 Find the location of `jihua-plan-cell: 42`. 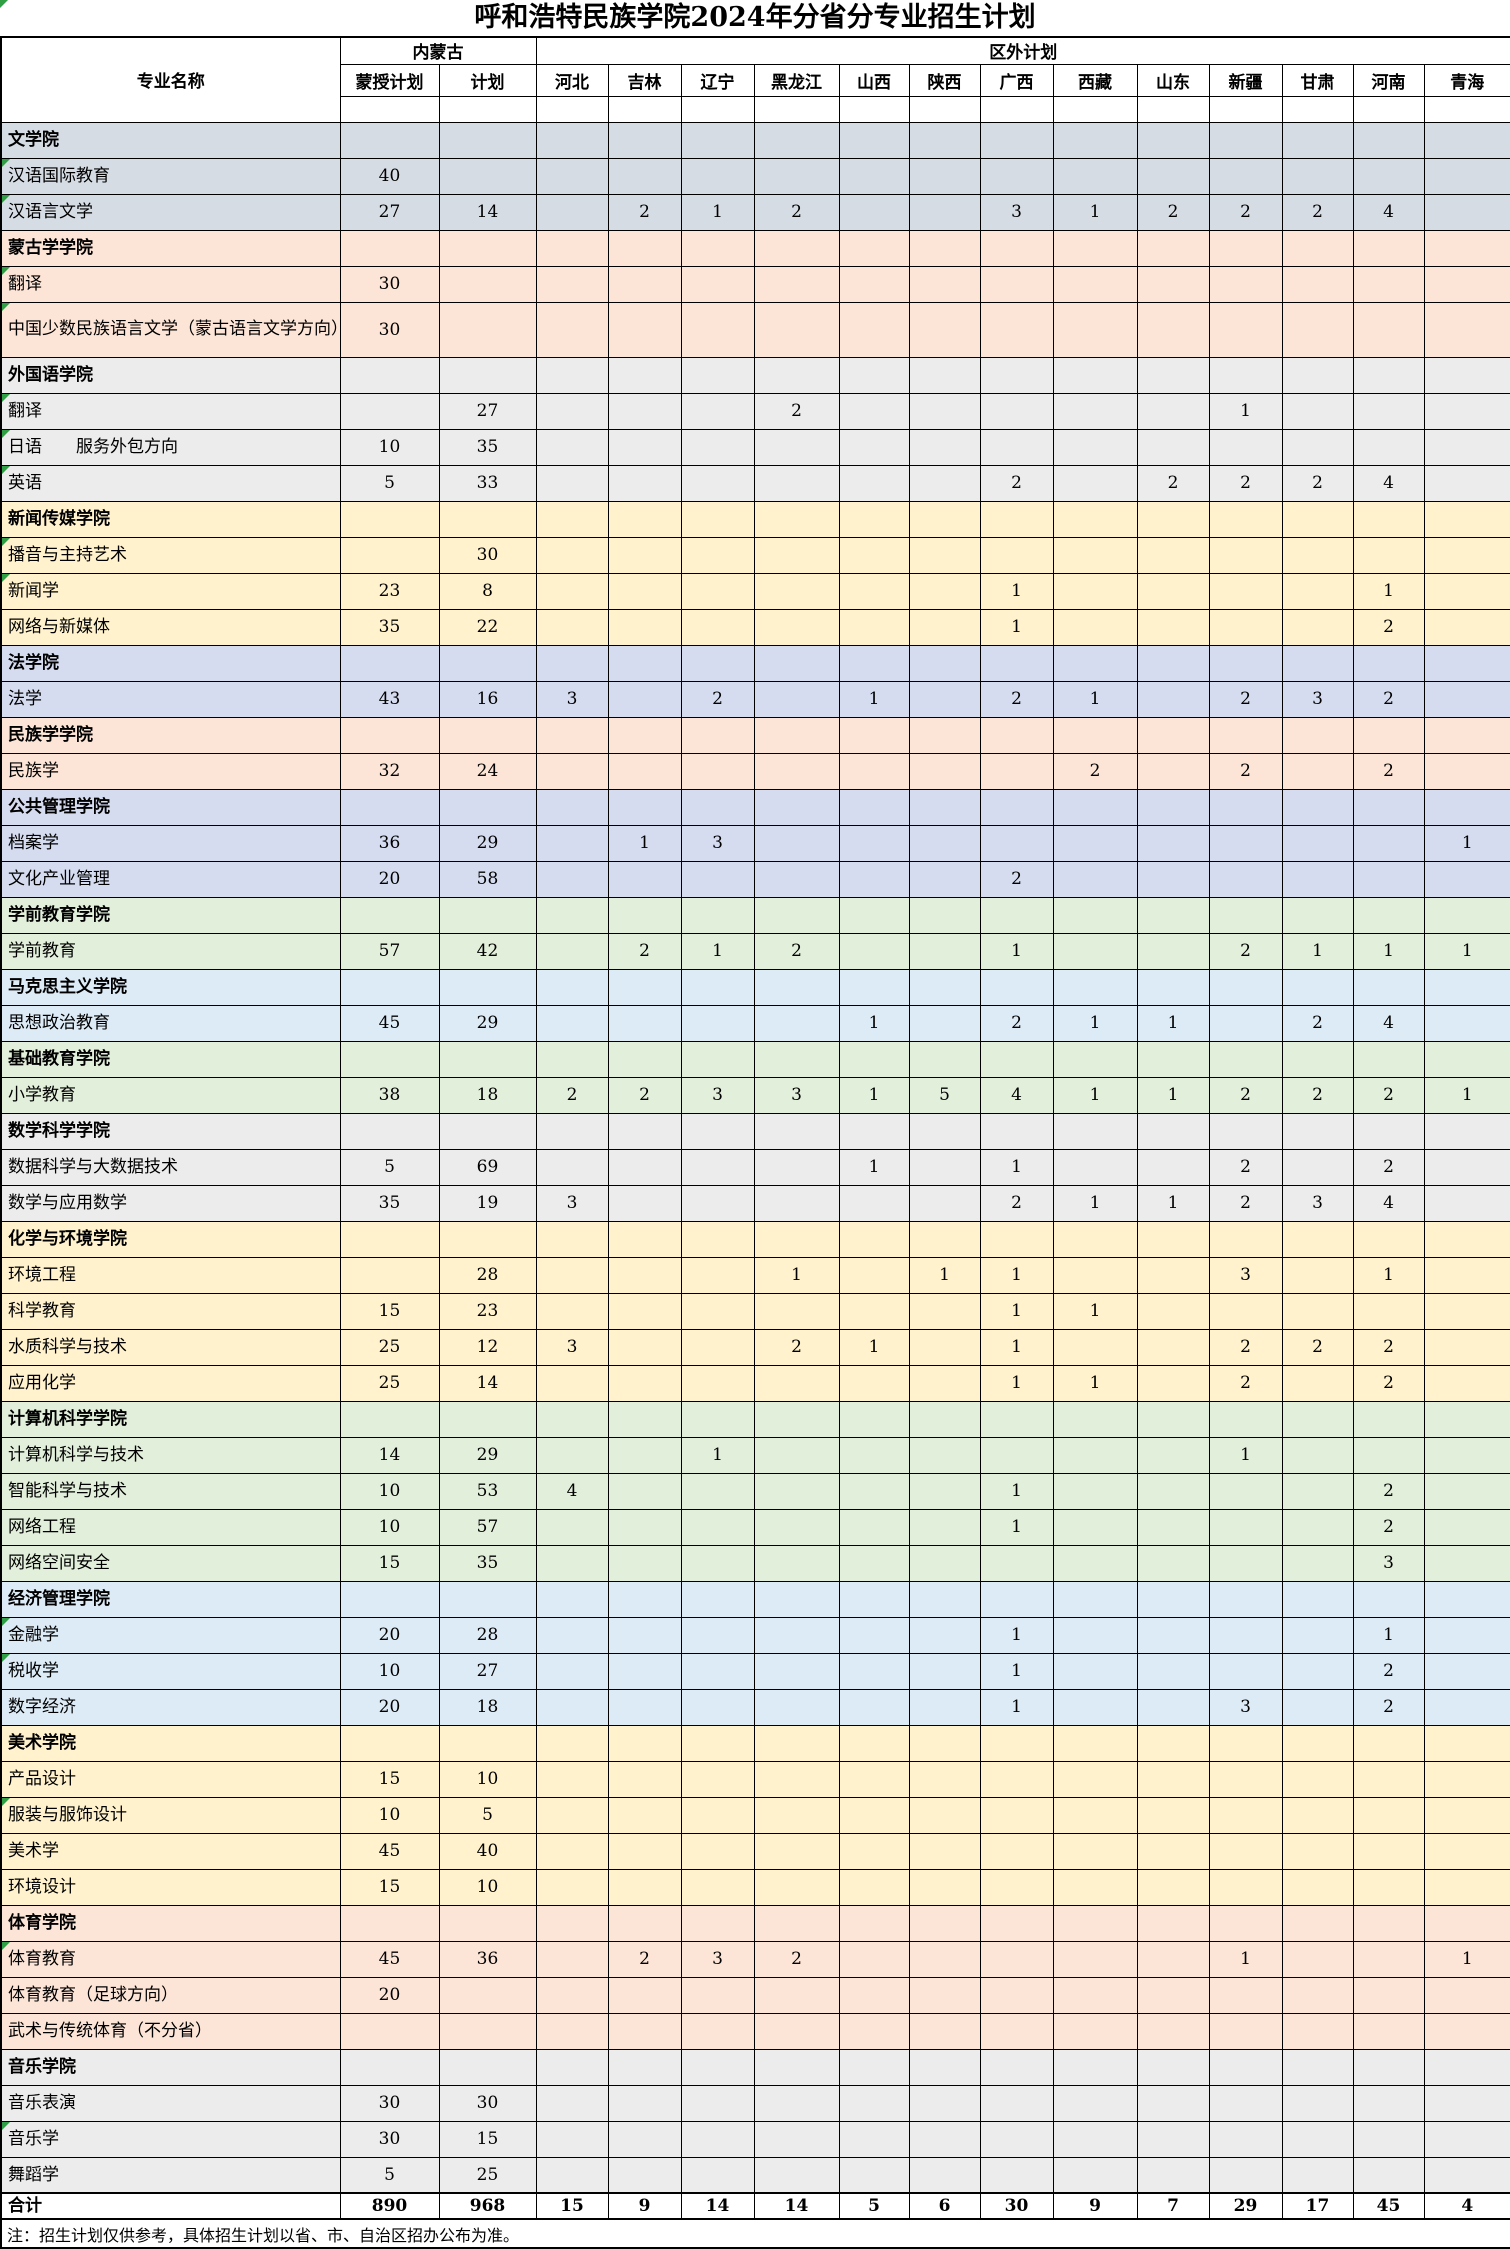

jihua-plan-cell: 42 is located at coordinates (487, 951).